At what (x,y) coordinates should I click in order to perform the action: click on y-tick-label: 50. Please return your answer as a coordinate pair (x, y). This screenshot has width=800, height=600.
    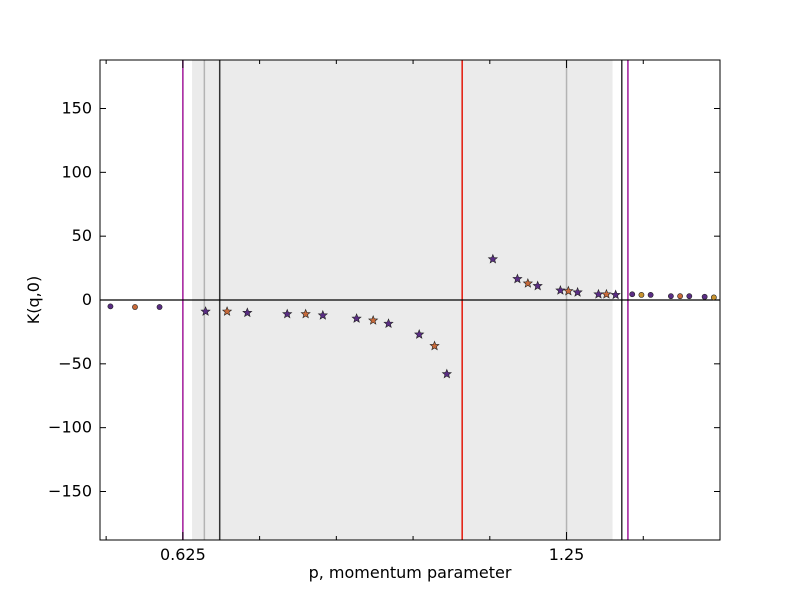
    Looking at the image, I should click on (82, 235).